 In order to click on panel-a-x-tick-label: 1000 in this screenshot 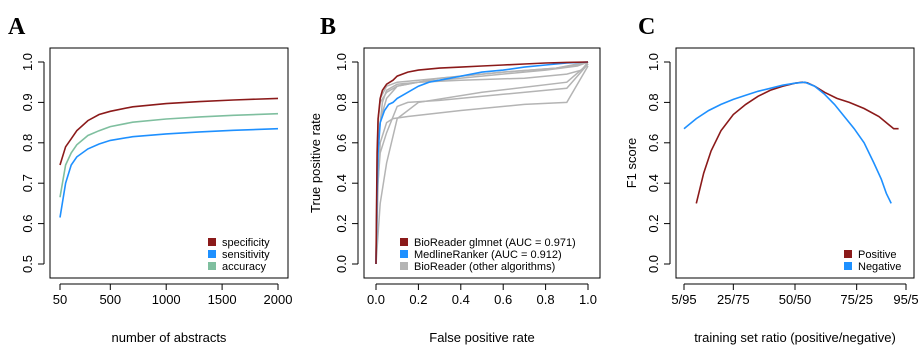, I will do `click(166, 299)`.